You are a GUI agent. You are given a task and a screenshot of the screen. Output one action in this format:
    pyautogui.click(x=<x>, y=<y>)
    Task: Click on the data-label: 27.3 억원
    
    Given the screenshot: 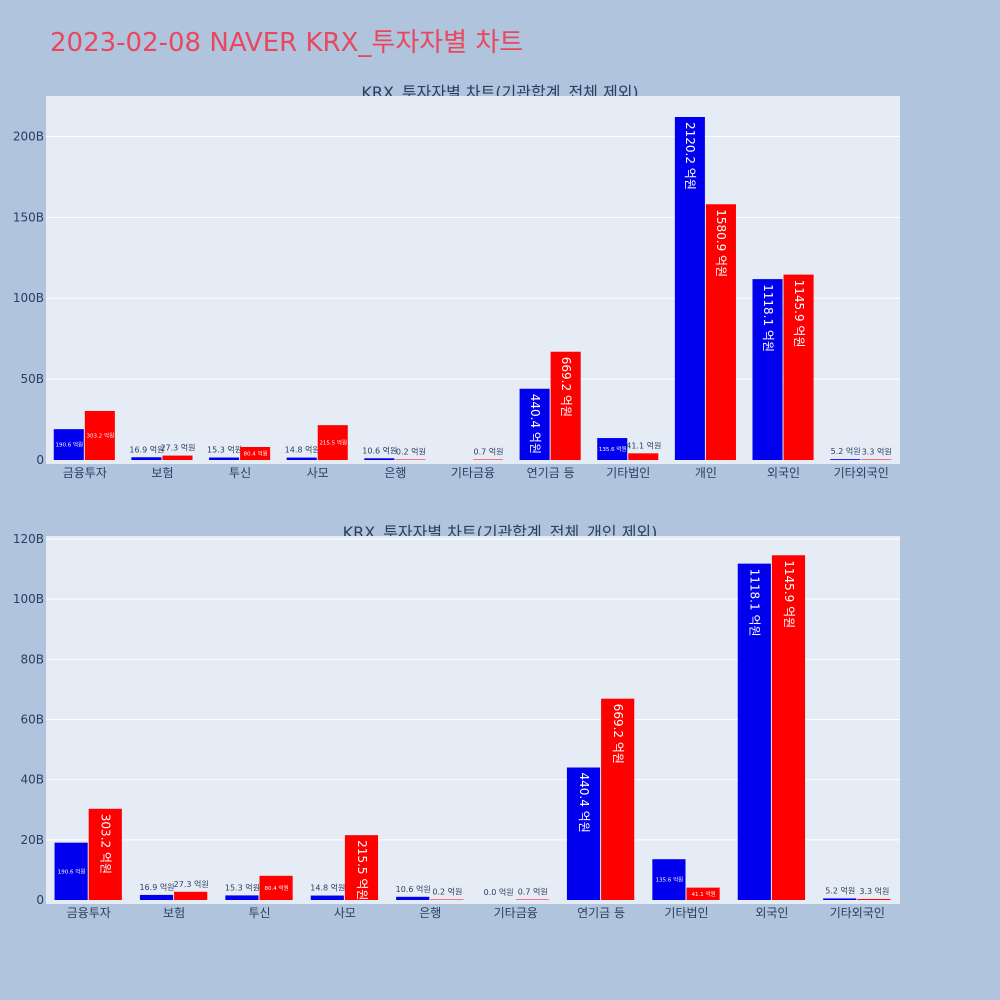 What is the action you would take?
    pyautogui.click(x=191, y=884)
    